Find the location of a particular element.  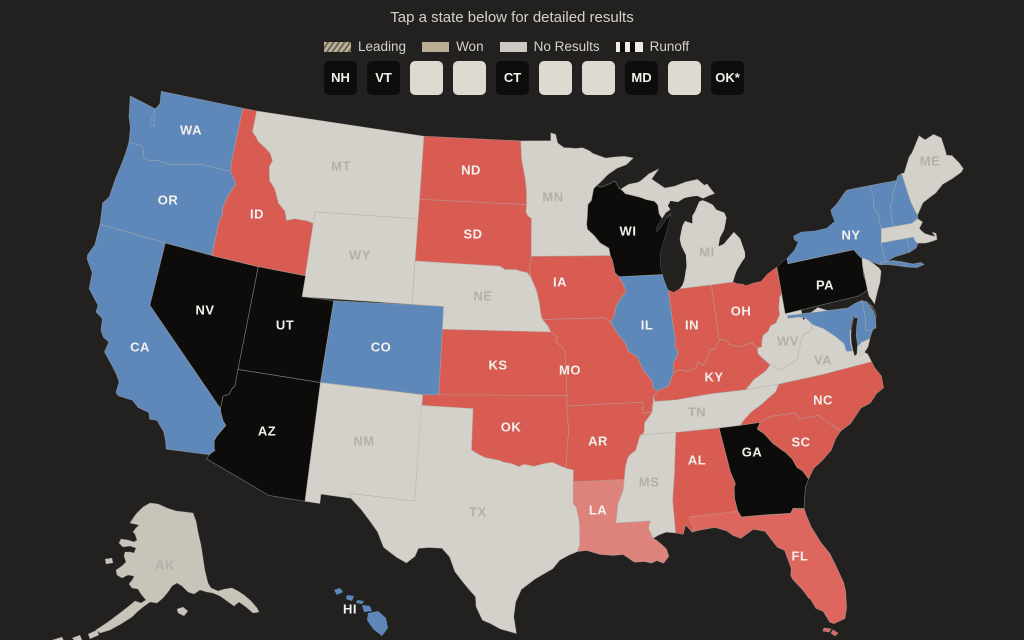

svg-text: NY is located at coordinates (850, 235).